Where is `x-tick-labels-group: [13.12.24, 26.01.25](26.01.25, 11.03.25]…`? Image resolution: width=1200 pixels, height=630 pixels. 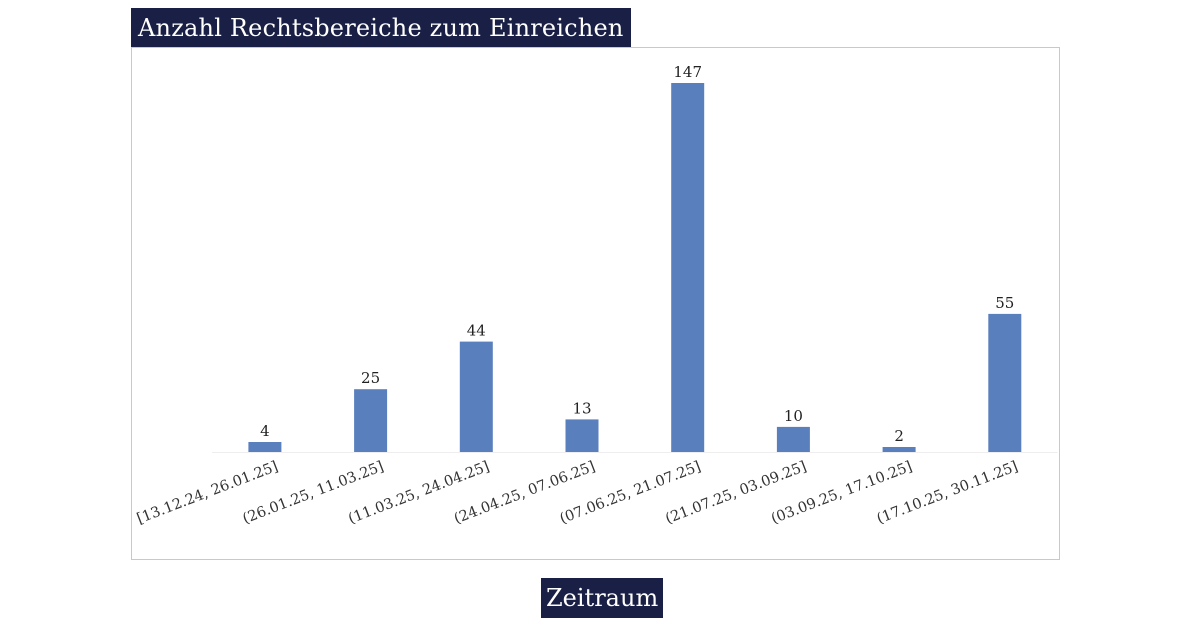 x-tick-labels-group: [13.12.24, 26.01.25](26.01.25, 11.03.25]… is located at coordinates (577, 493).